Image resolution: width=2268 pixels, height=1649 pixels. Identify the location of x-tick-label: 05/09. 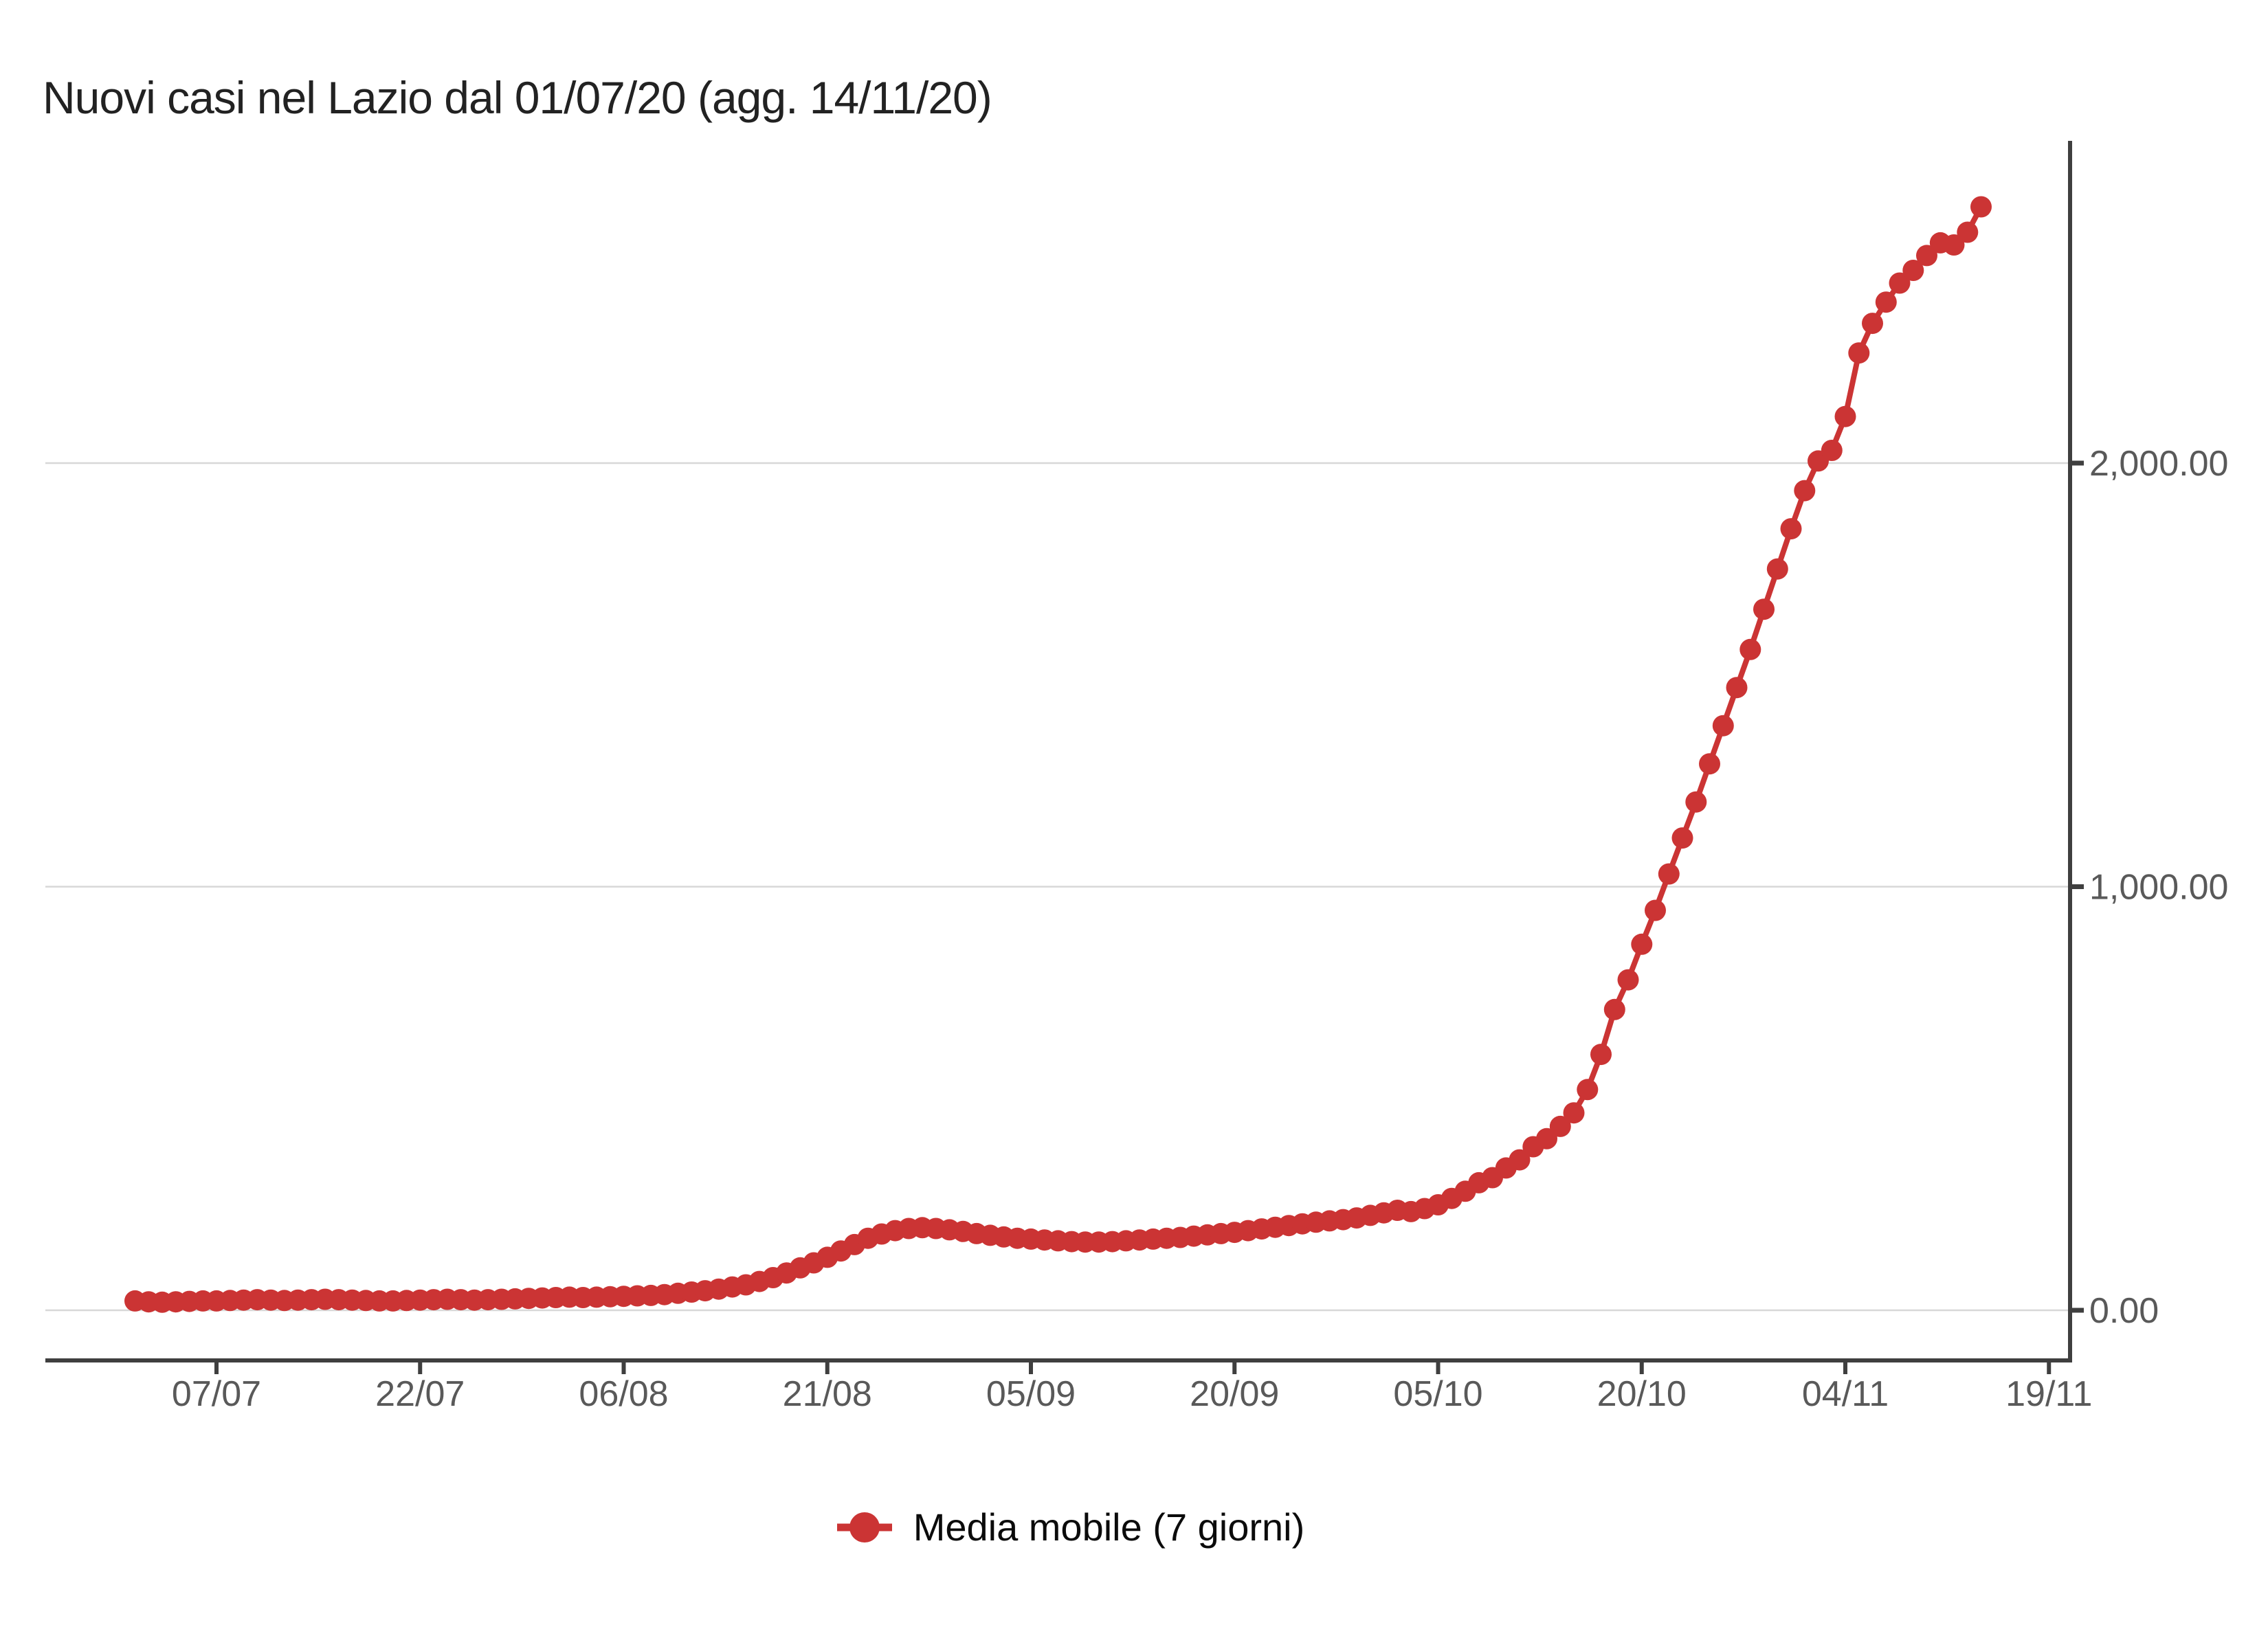
(1031, 1394).